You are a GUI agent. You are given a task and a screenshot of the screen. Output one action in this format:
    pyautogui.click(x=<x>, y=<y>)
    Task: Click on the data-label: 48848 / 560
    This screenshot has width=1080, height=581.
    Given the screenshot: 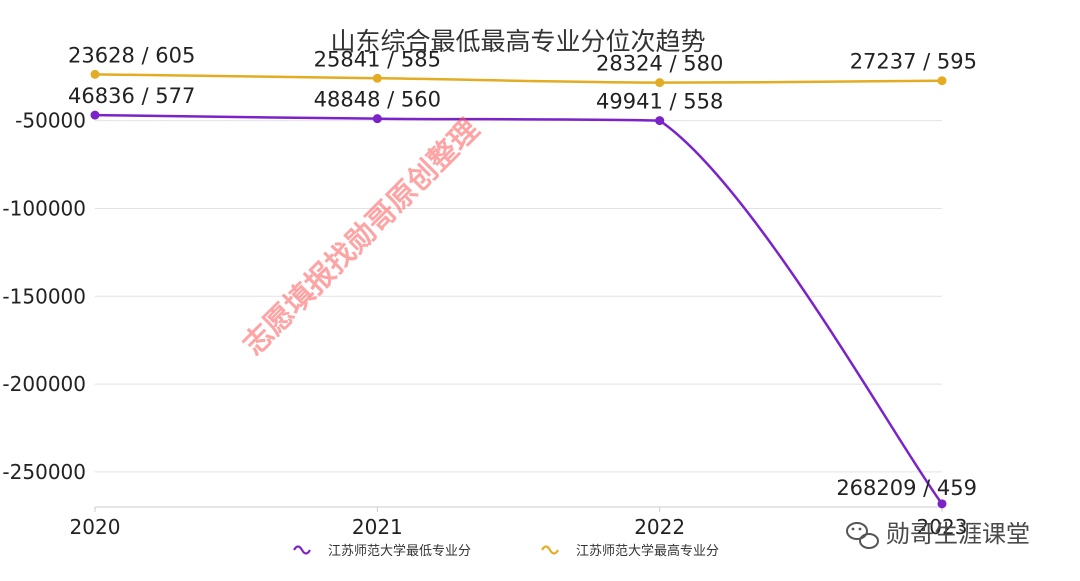 What is the action you would take?
    pyautogui.click(x=377, y=100)
    